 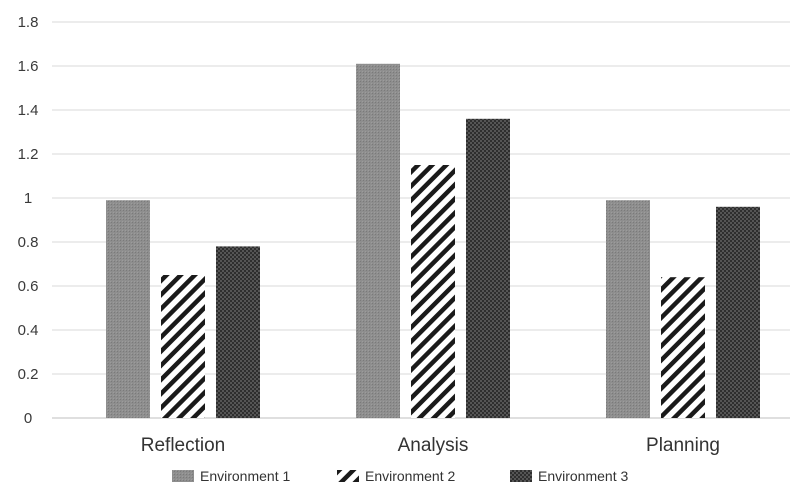 I want to click on legend: Environment 1 Environment 2 Environment 3, so click(x=400, y=476).